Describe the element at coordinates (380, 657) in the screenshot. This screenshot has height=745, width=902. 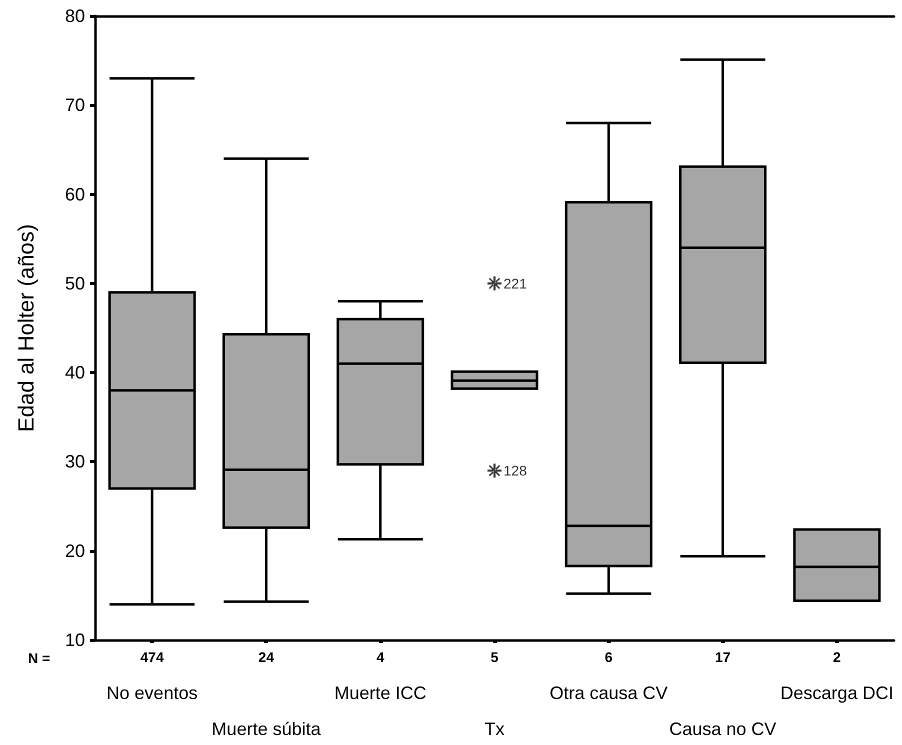
I see `text: 4` at that location.